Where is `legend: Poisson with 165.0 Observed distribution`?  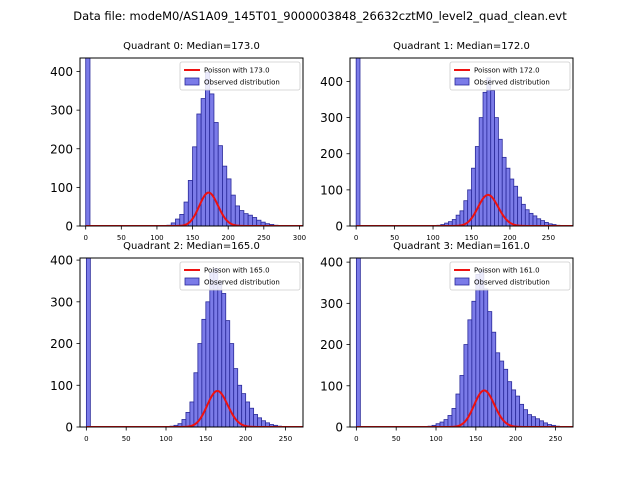
legend: Poisson with 165.0 Observed distribution is located at coordinates (240, 276).